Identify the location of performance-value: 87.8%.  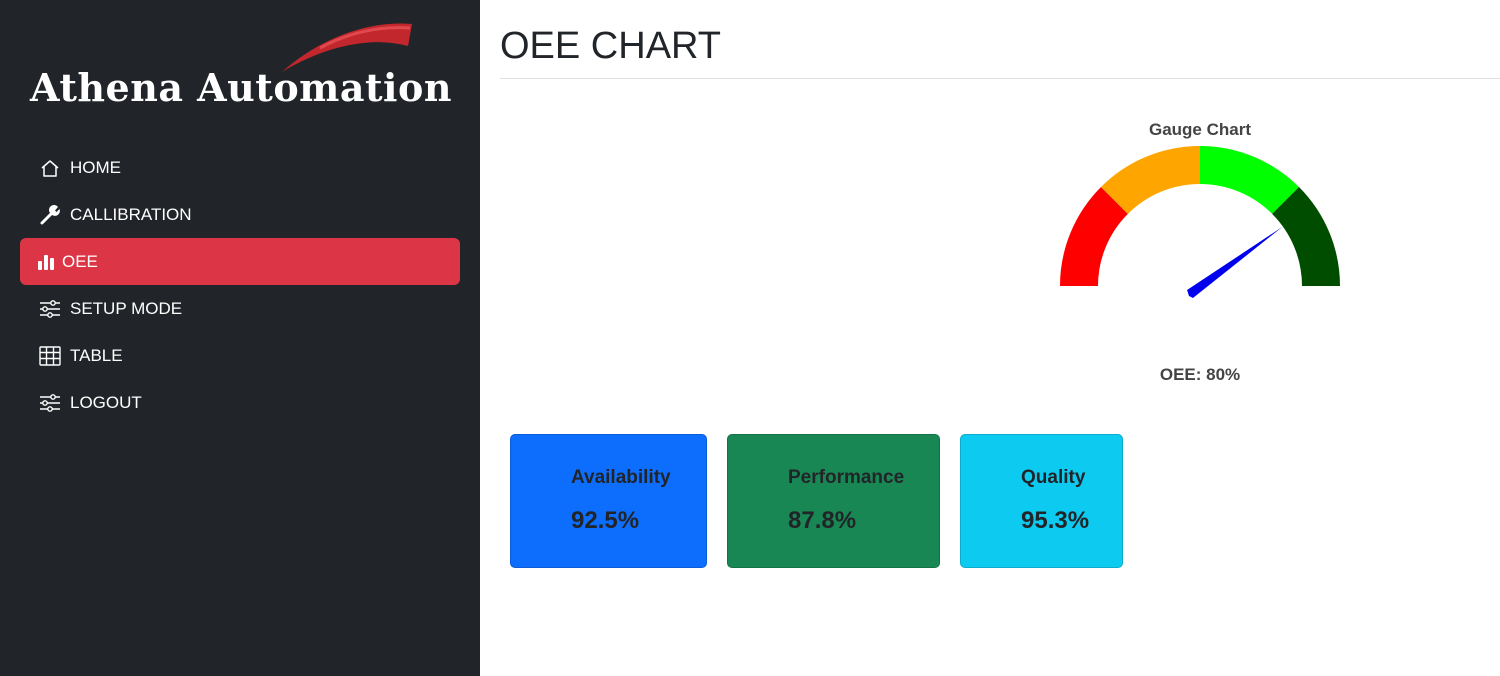
(822, 520).